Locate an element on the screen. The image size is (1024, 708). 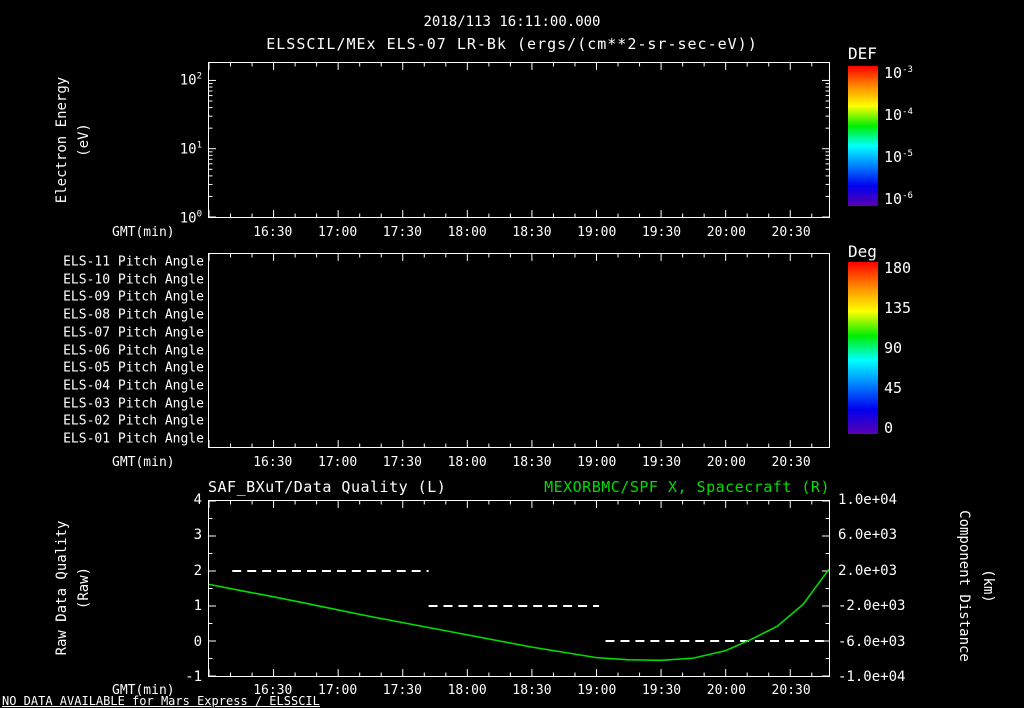
colorbar-tick-label: 180 is located at coordinates (898, 268).